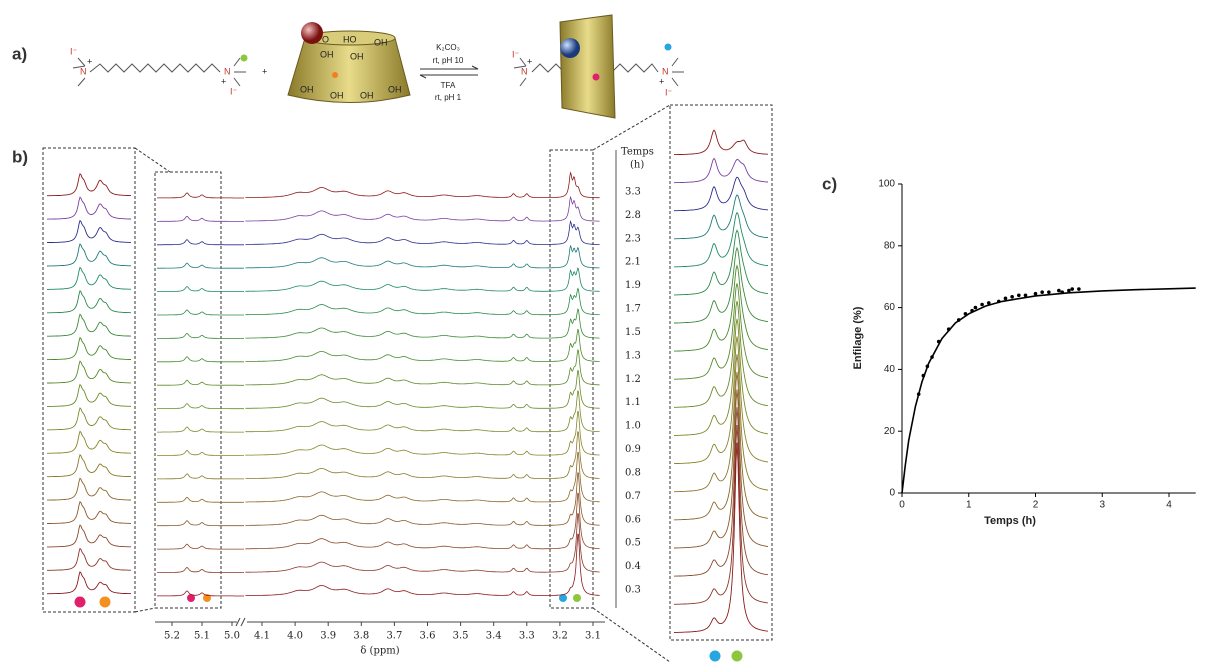  What do you see at coordinates (448, 97) in the screenshot?
I see `condition: rt, pH 1` at bounding box center [448, 97].